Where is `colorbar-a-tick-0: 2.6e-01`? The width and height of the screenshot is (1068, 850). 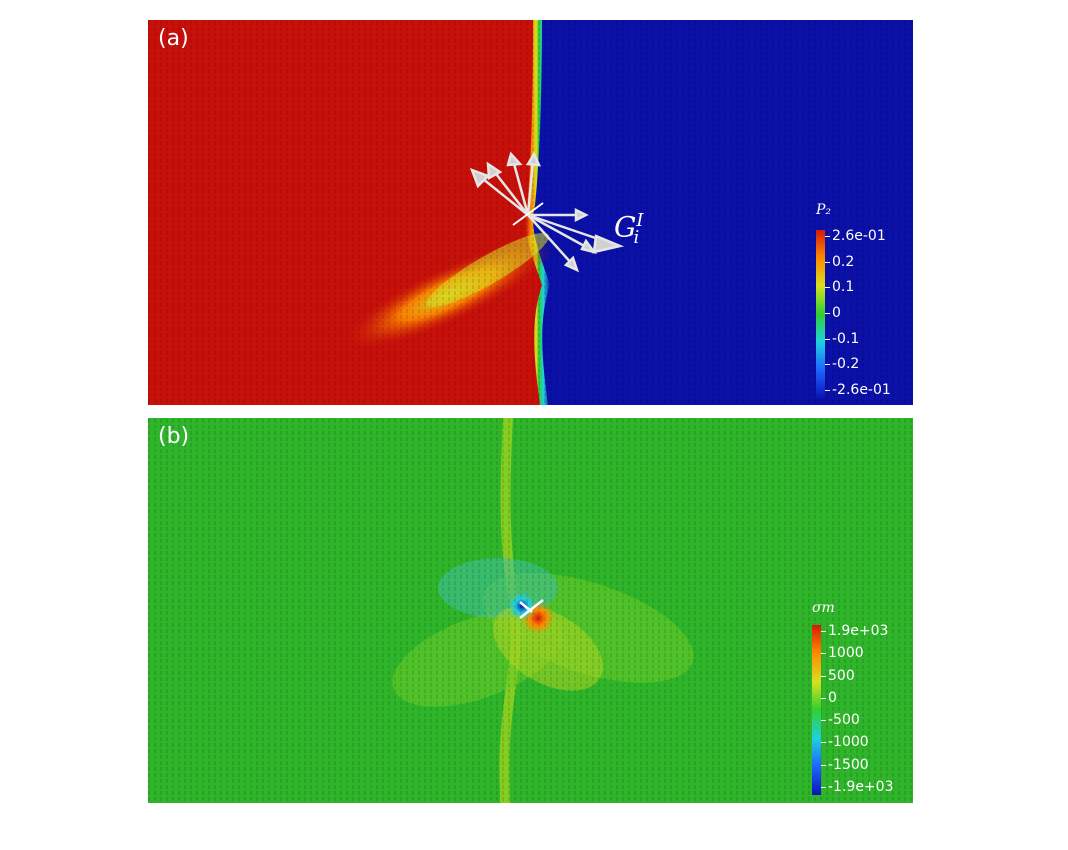 colorbar-a-tick-0: 2.6e-01 is located at coordinates (855, 236).